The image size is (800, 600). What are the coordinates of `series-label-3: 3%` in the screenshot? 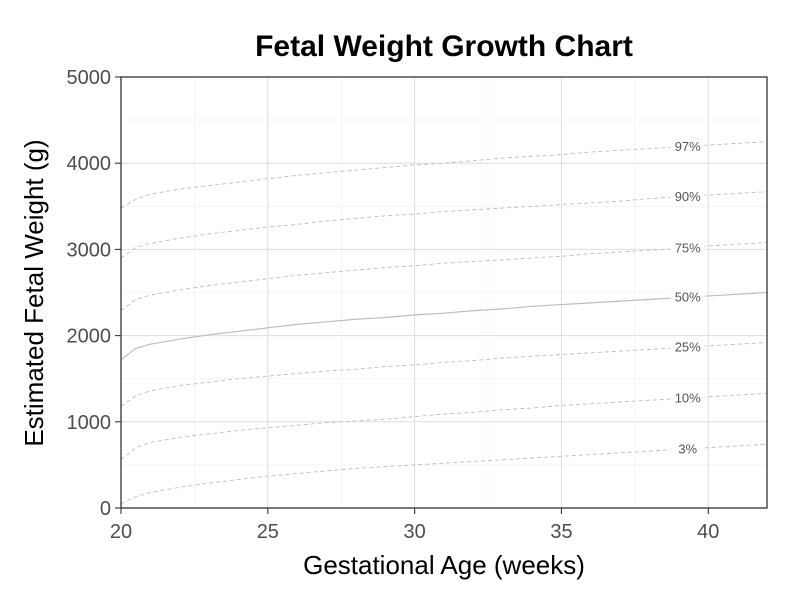 It's located at (687, 448).